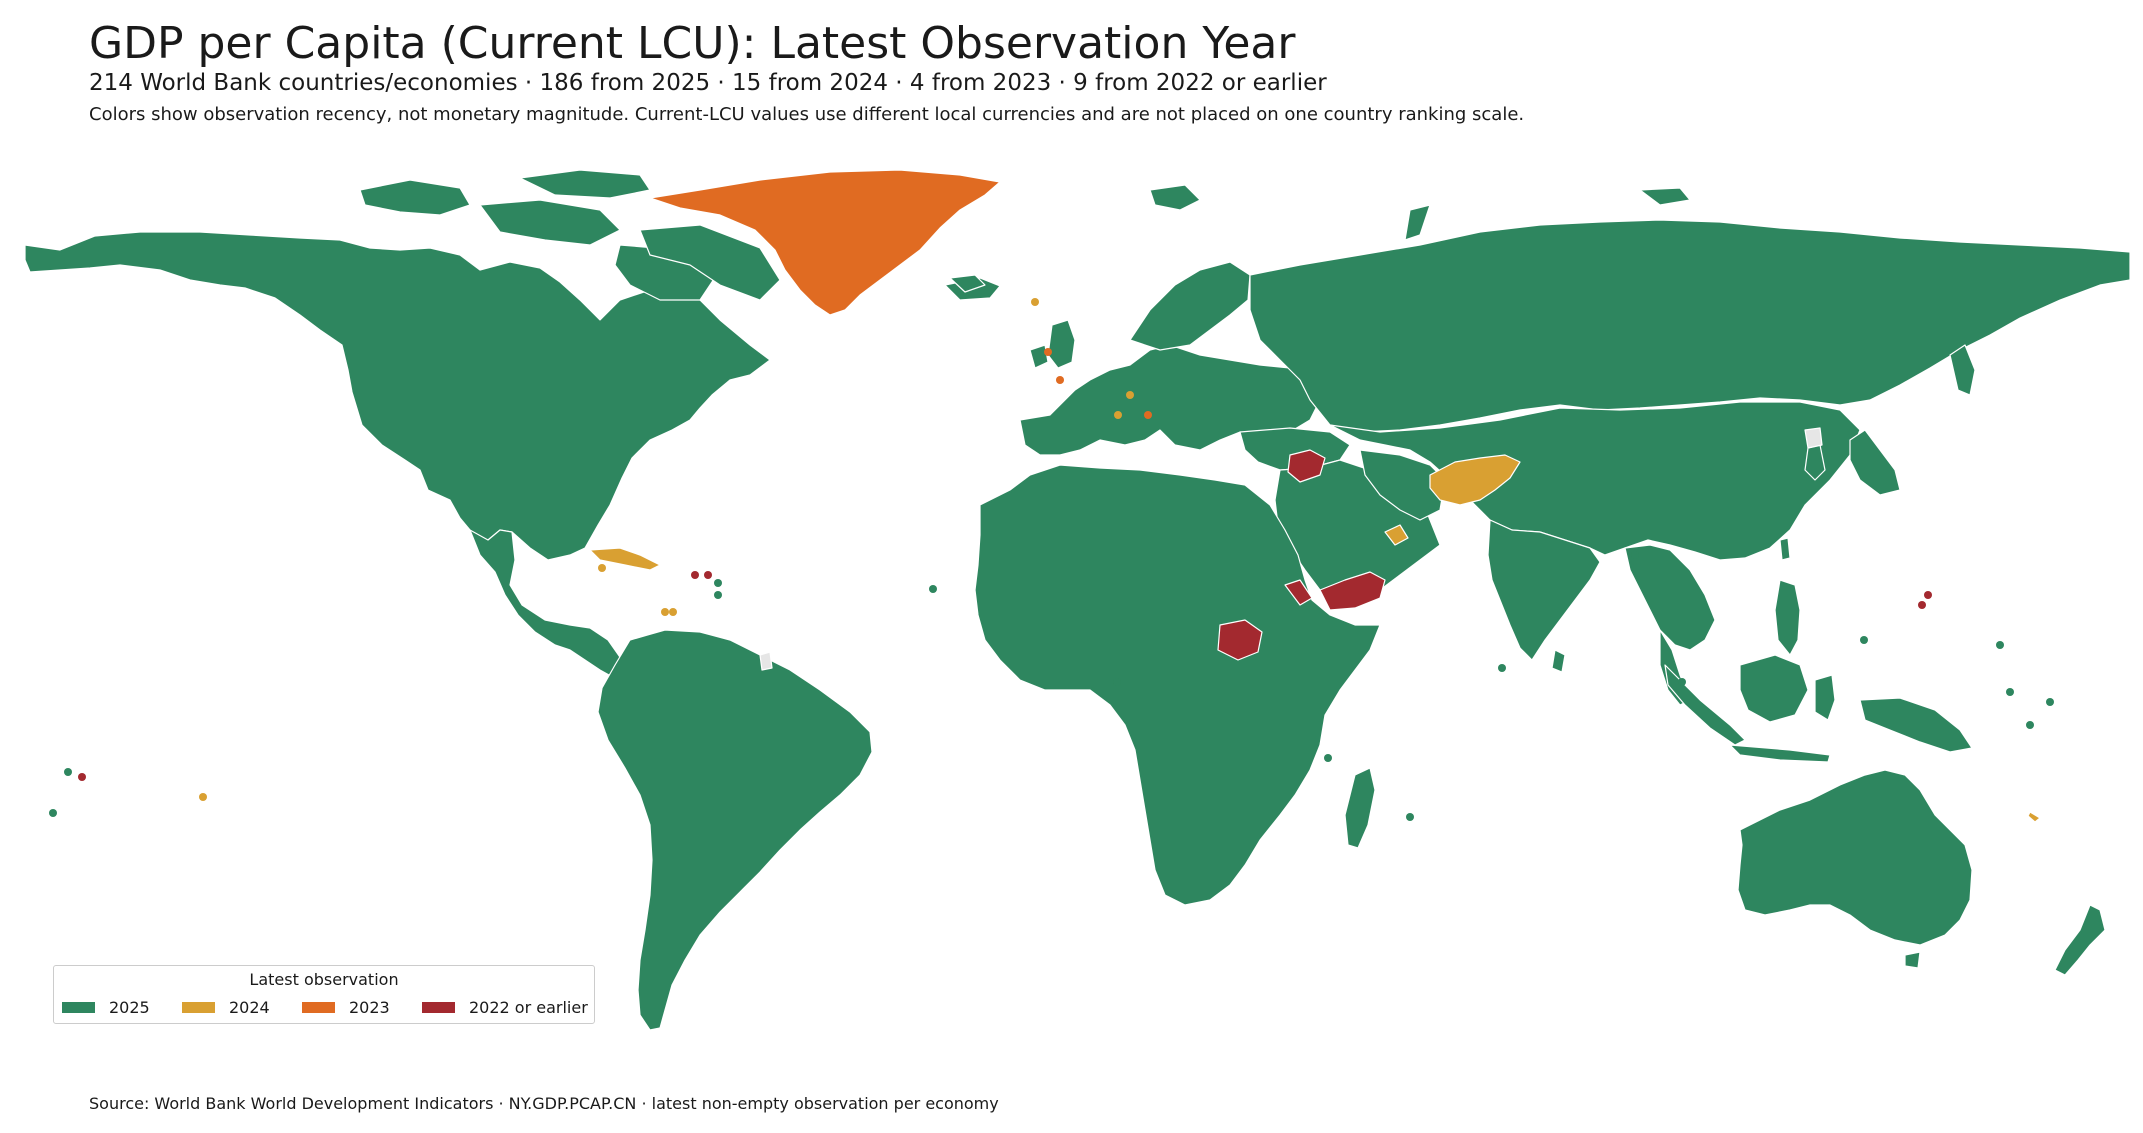  What do you see at coordinates (1177, 685) in the screenshot?
I see `africa` at bounding box center [1177, 685].